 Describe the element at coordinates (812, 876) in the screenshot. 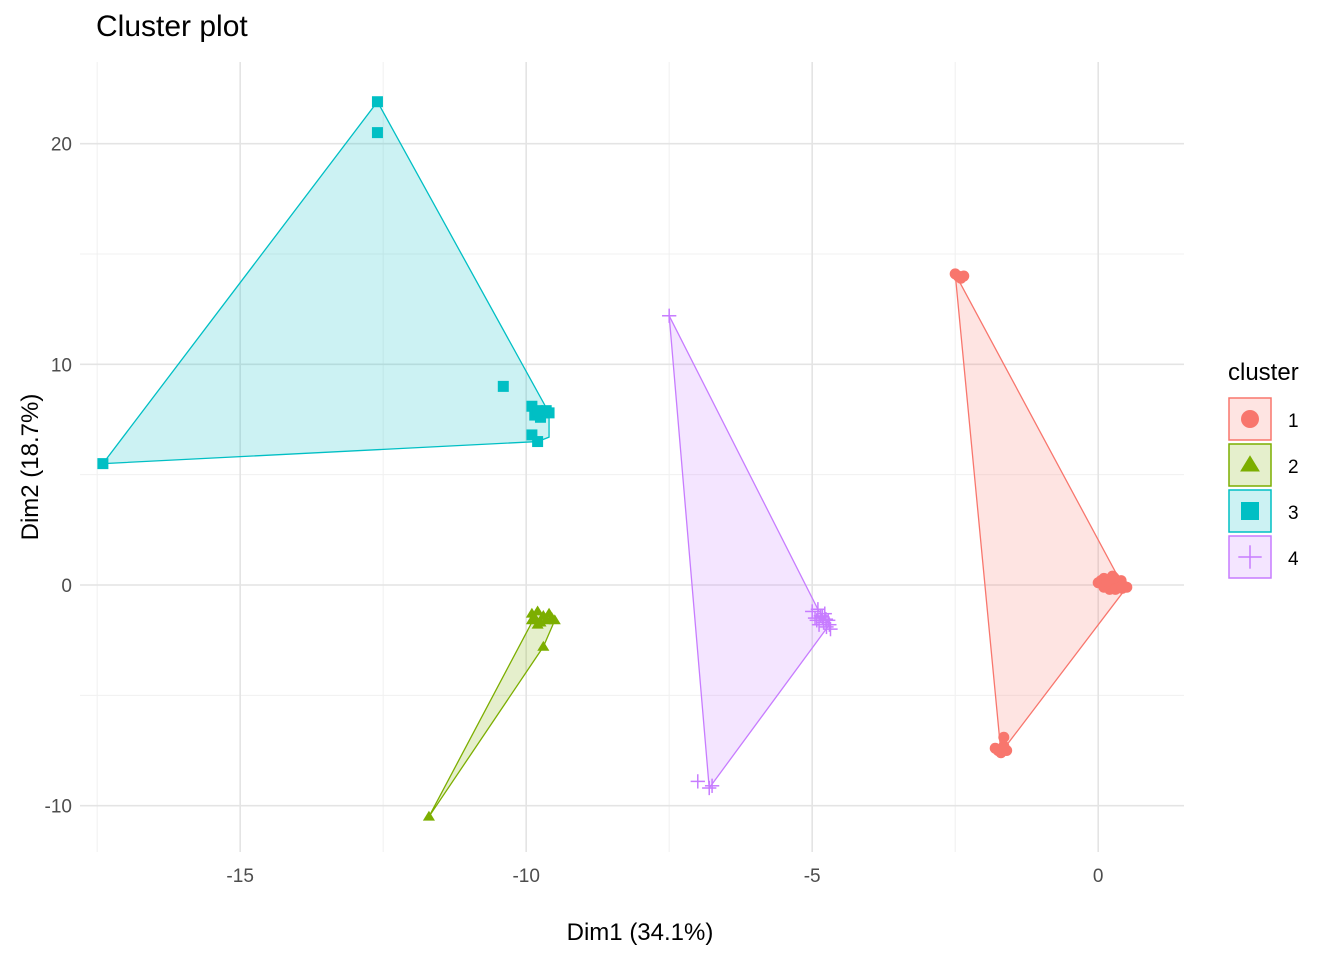

I see `x-tick-label: -5` at that location.